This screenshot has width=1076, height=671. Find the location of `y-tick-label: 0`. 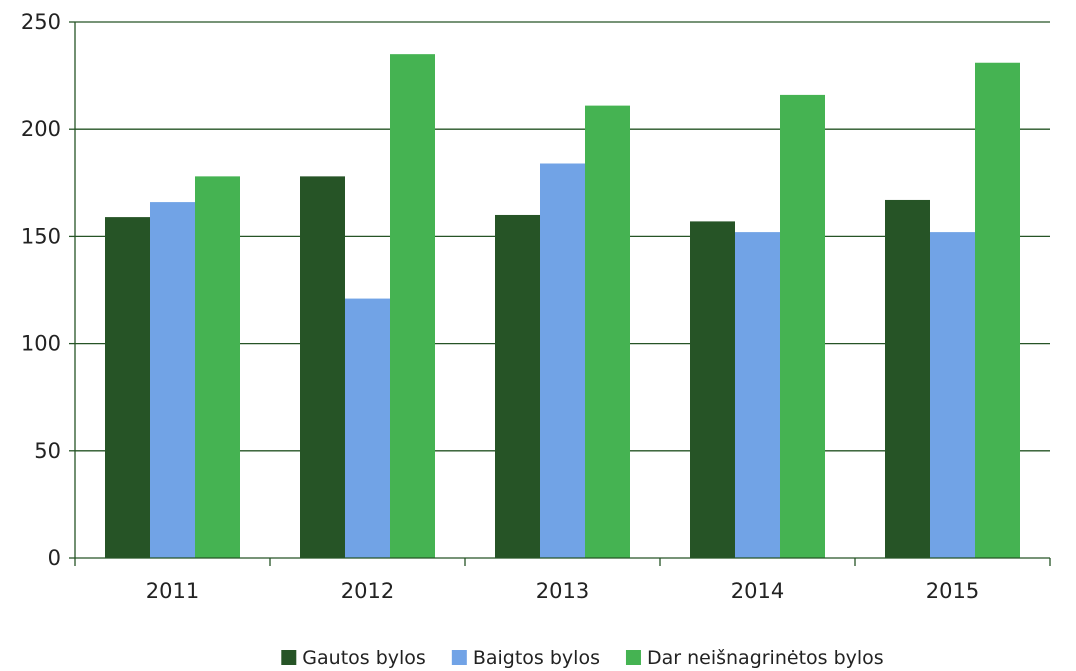

y-tick-label: 0 is located at coordinates (54, 558).